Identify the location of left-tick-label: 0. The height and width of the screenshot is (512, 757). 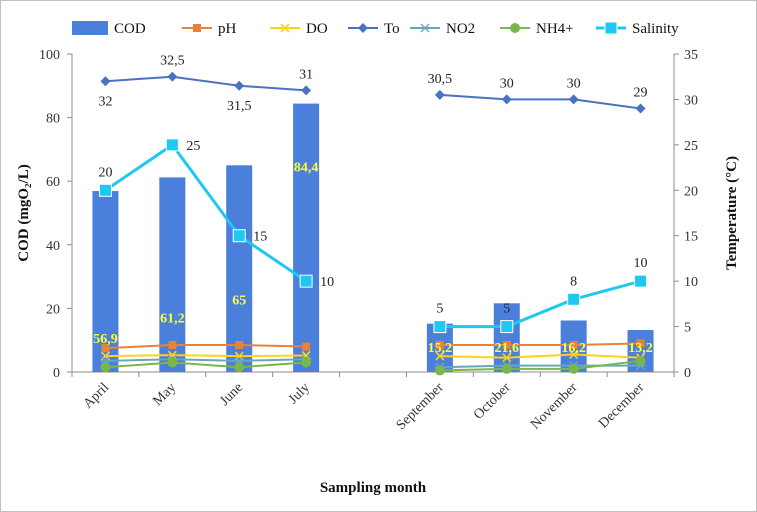
(56, 373).